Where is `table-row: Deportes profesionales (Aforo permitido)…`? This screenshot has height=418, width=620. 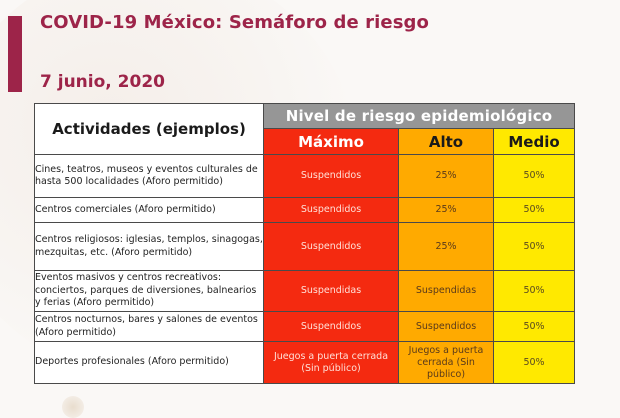
table-row: Deportes profesionales (Aforo permitido)… is located at coordinates (305, 362).